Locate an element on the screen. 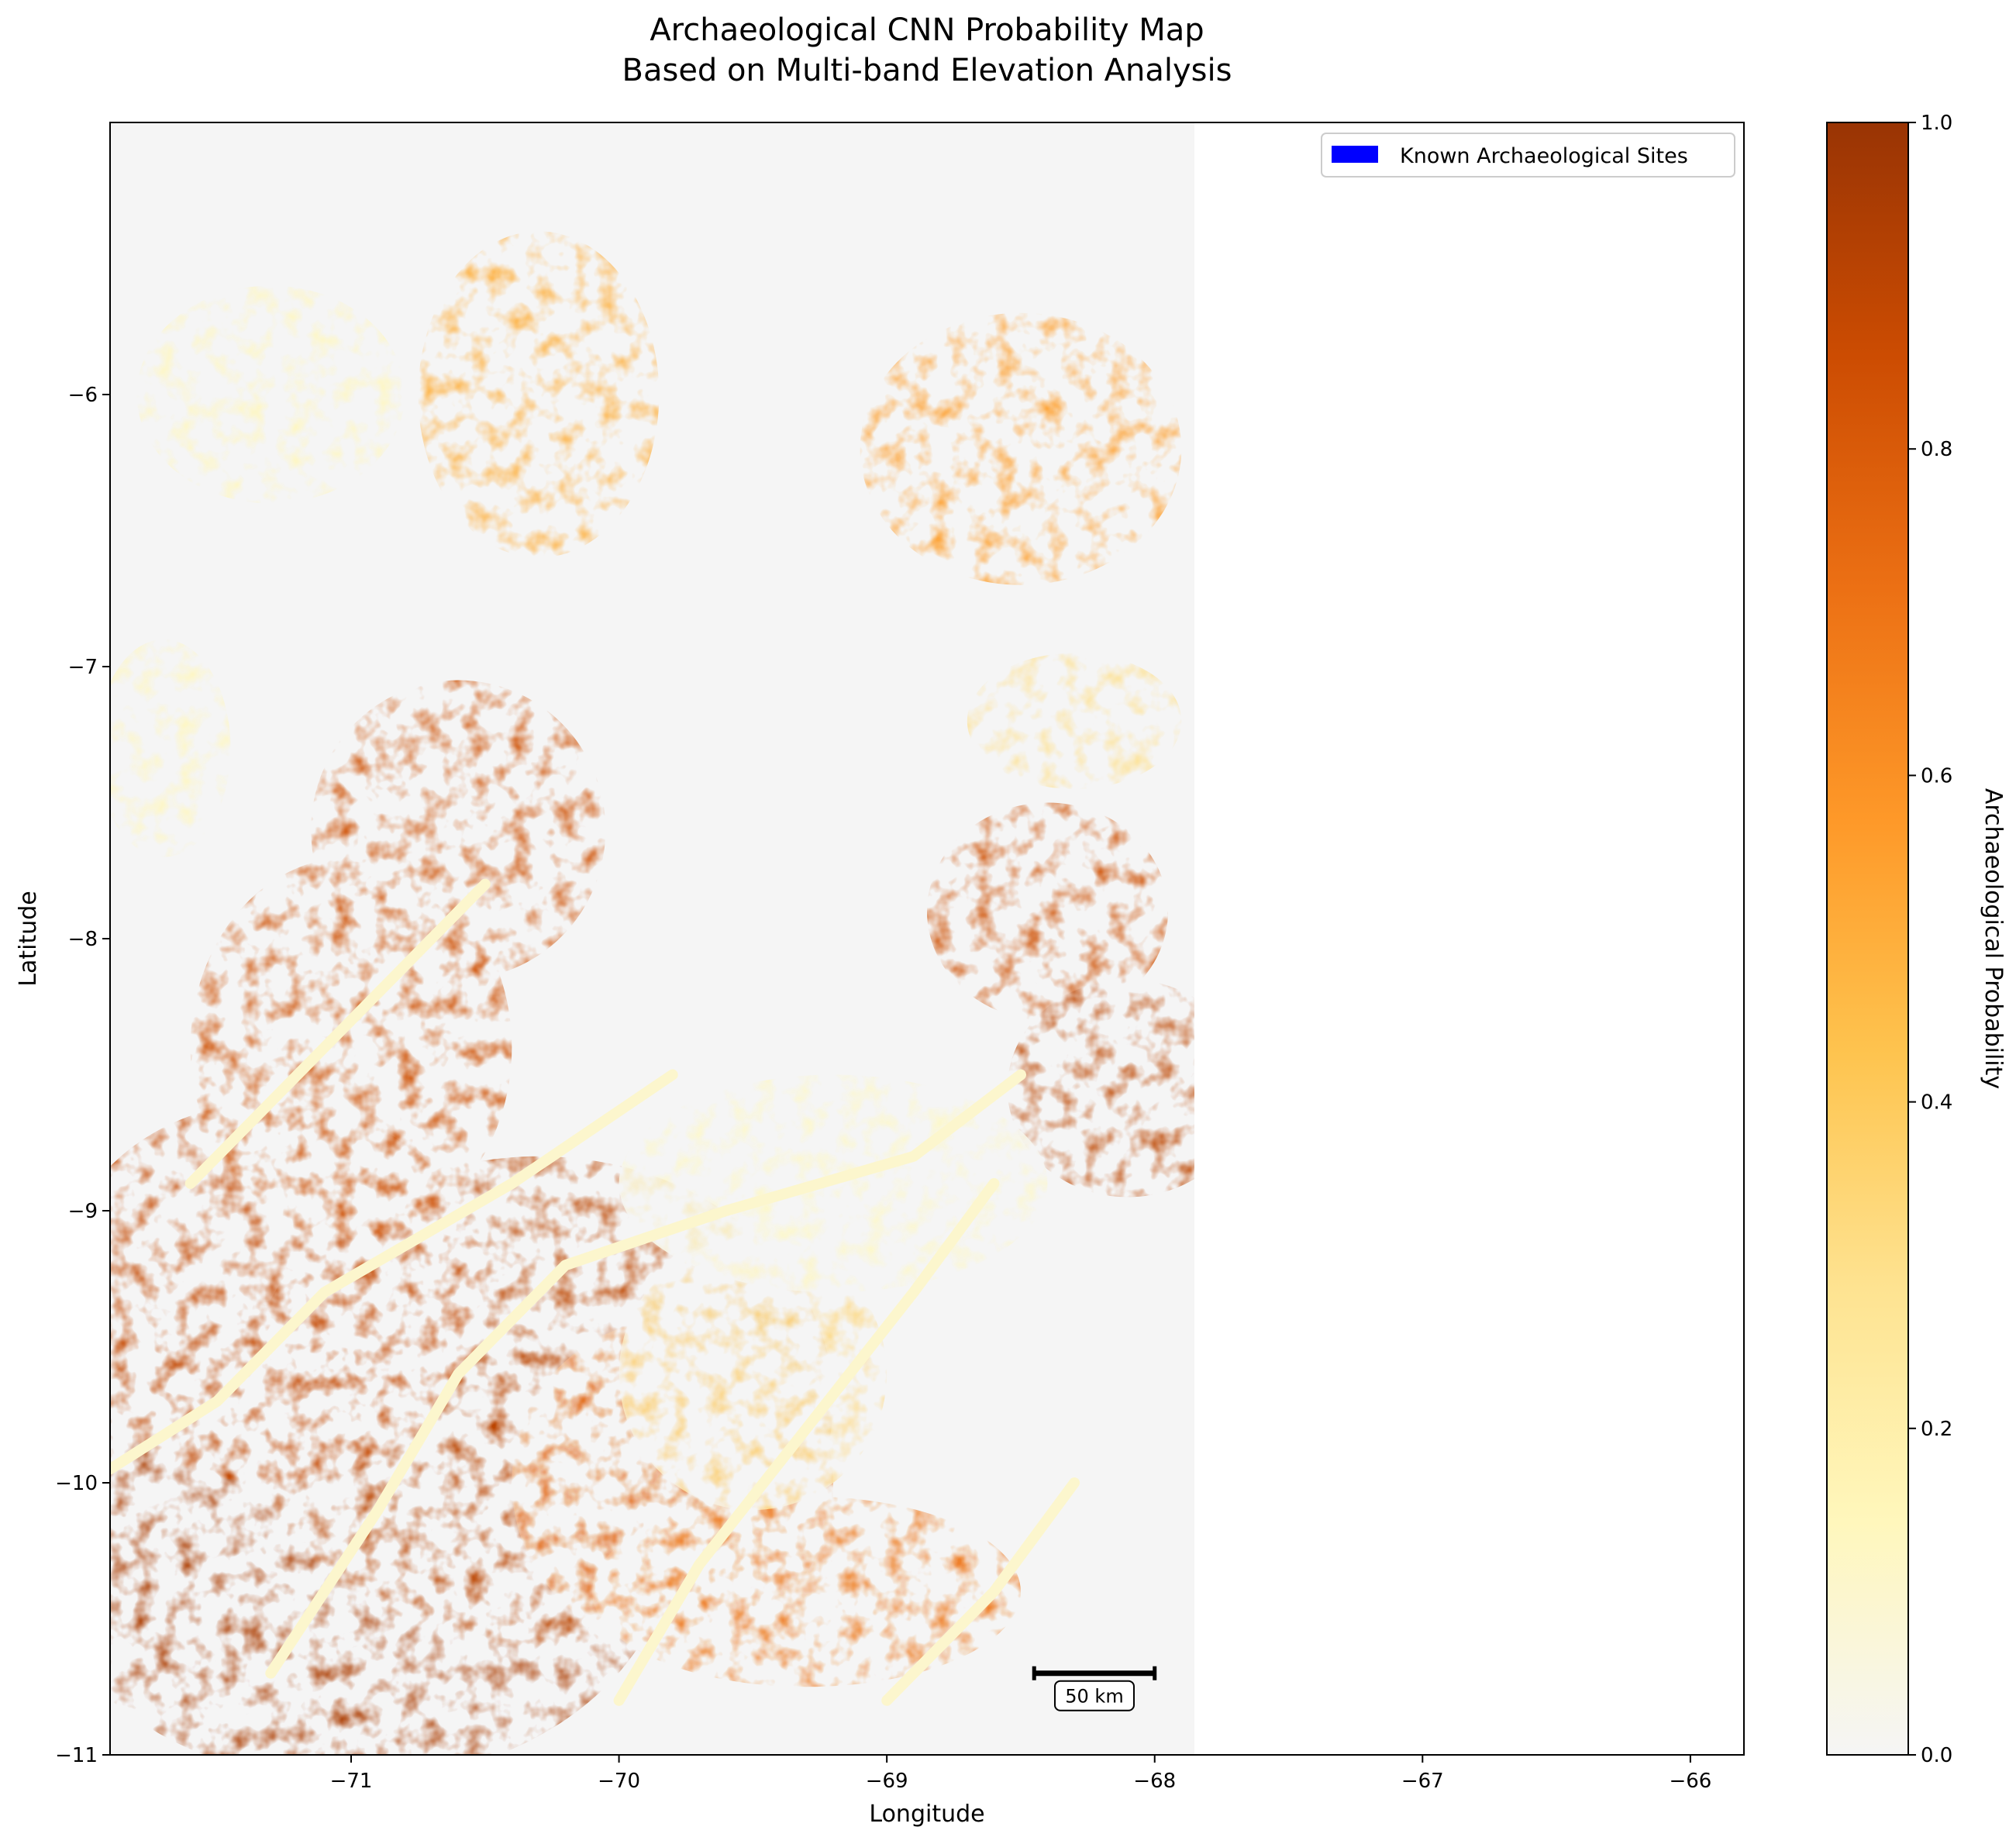  chart-title-line2: Based on Multi-band Elevation Analysis is located at coordinates (927, 70).